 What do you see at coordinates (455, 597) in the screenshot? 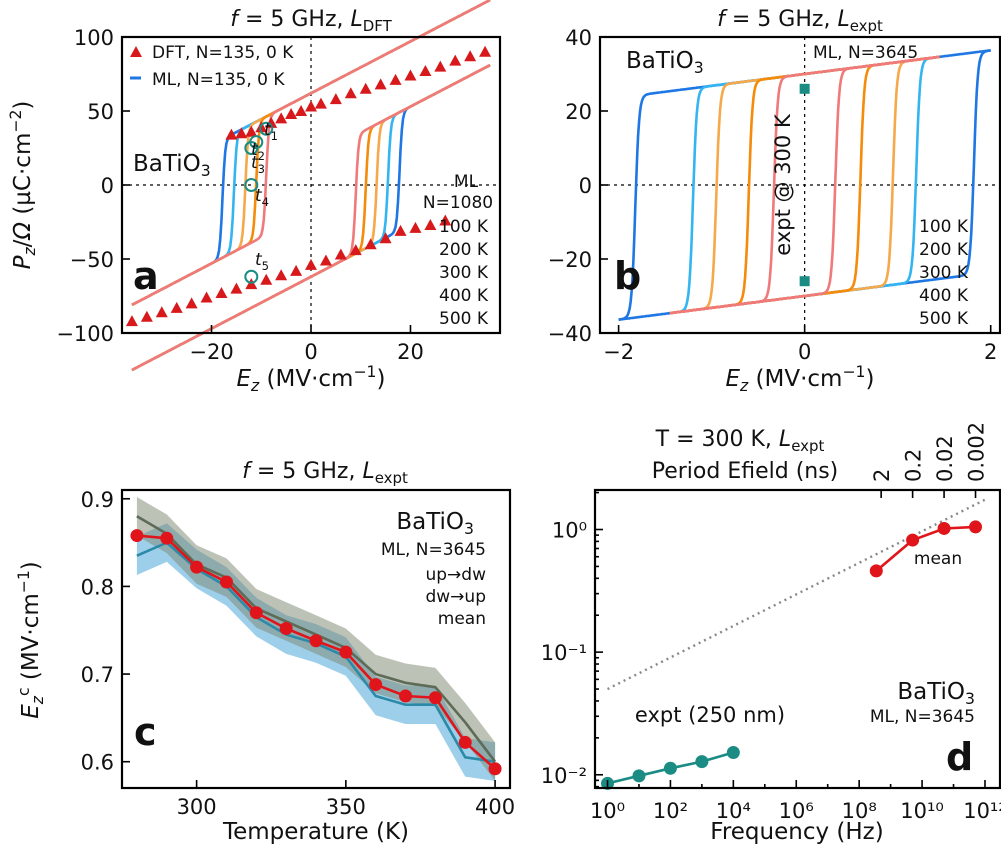
I see `legend-series-label: dw→up` at bounding box center [455, 597].